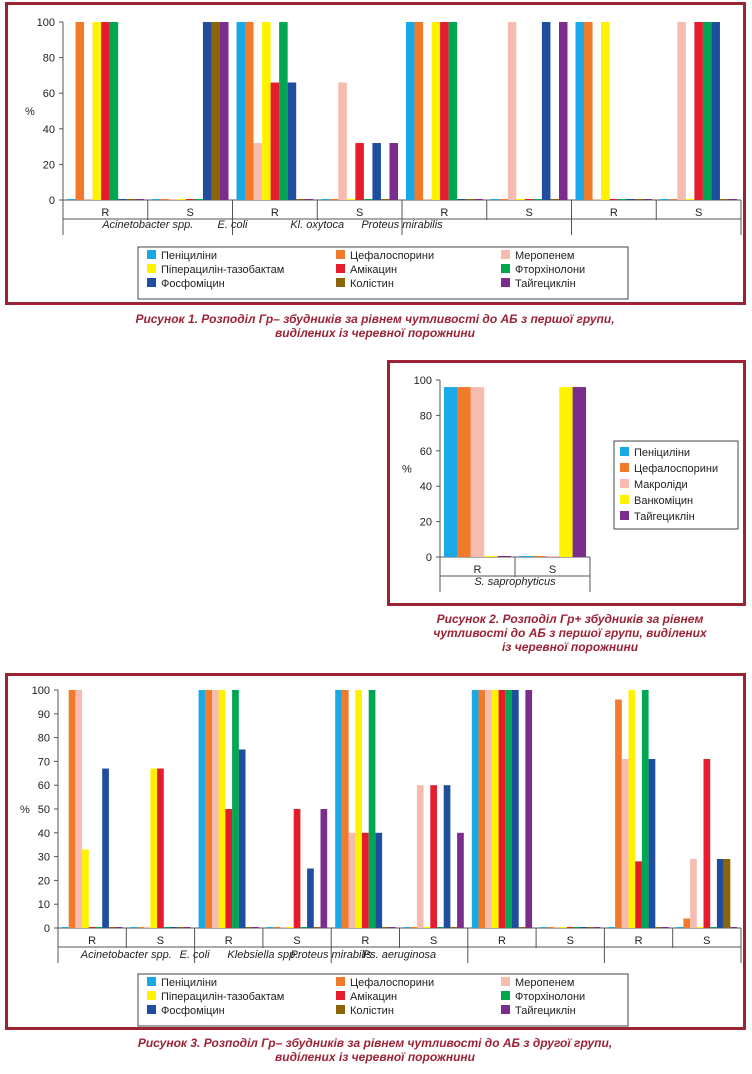  What do you see at coordinates (233, 225) in the screenshot?
I see `chart1-group-label: E. coli` at bounding box center [233, 225].